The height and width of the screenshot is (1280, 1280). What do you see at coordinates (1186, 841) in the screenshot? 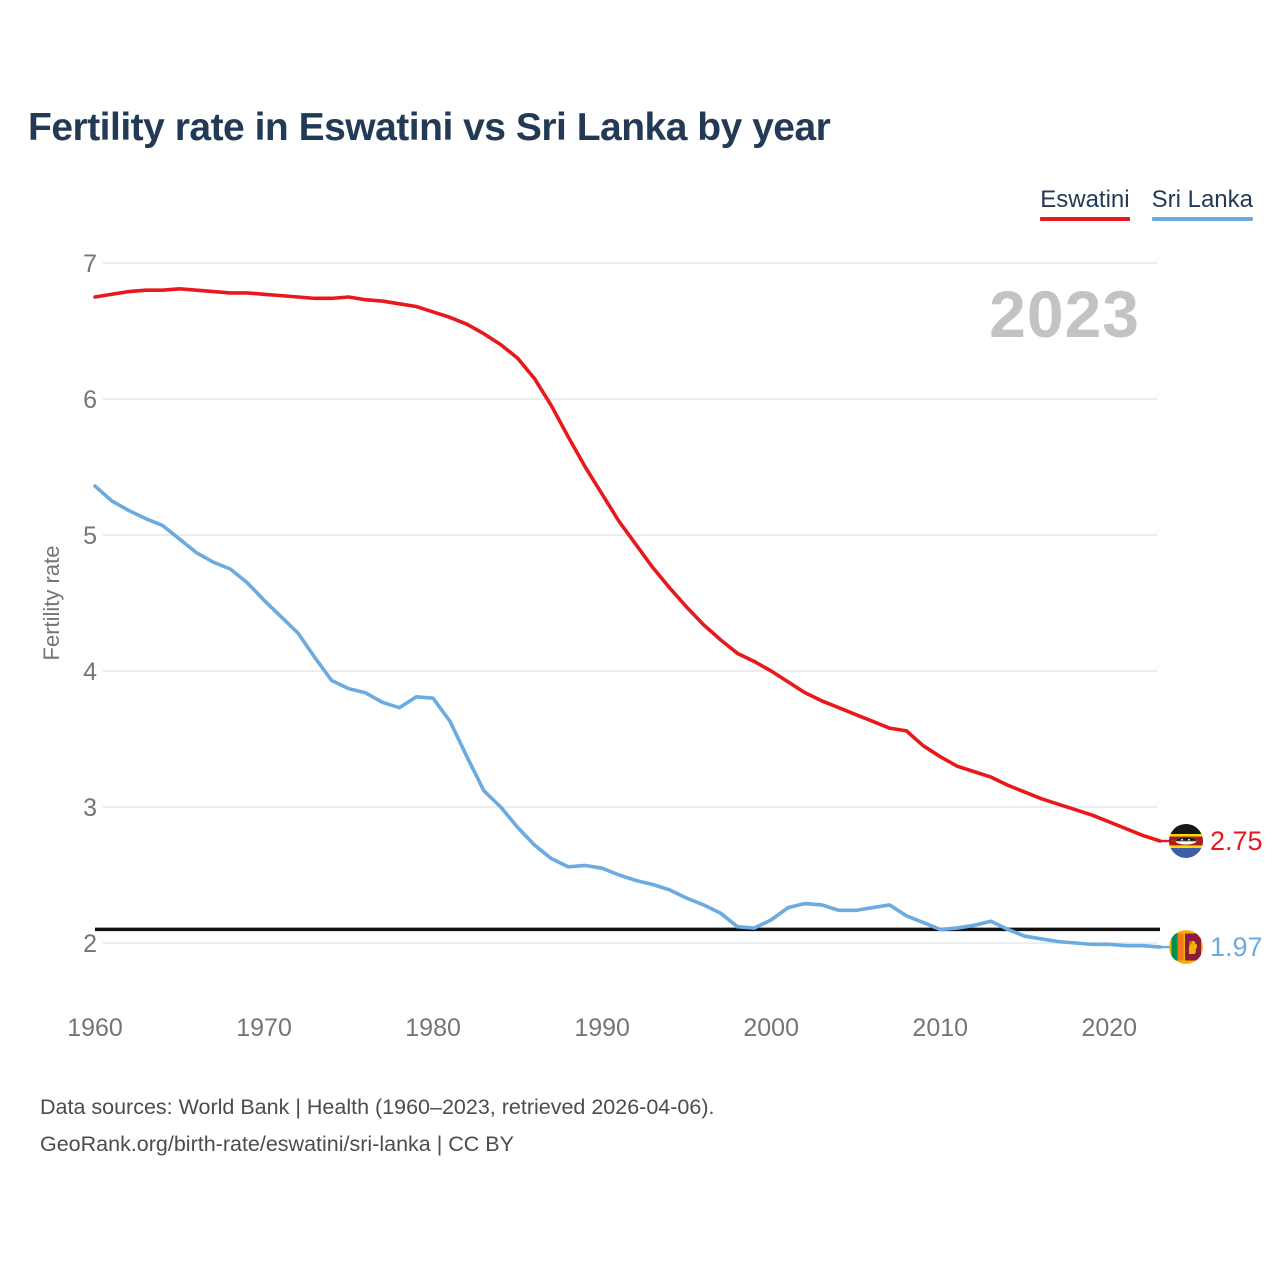
I see `eswatini-flag-icon` at bounding box center [1186, 841].